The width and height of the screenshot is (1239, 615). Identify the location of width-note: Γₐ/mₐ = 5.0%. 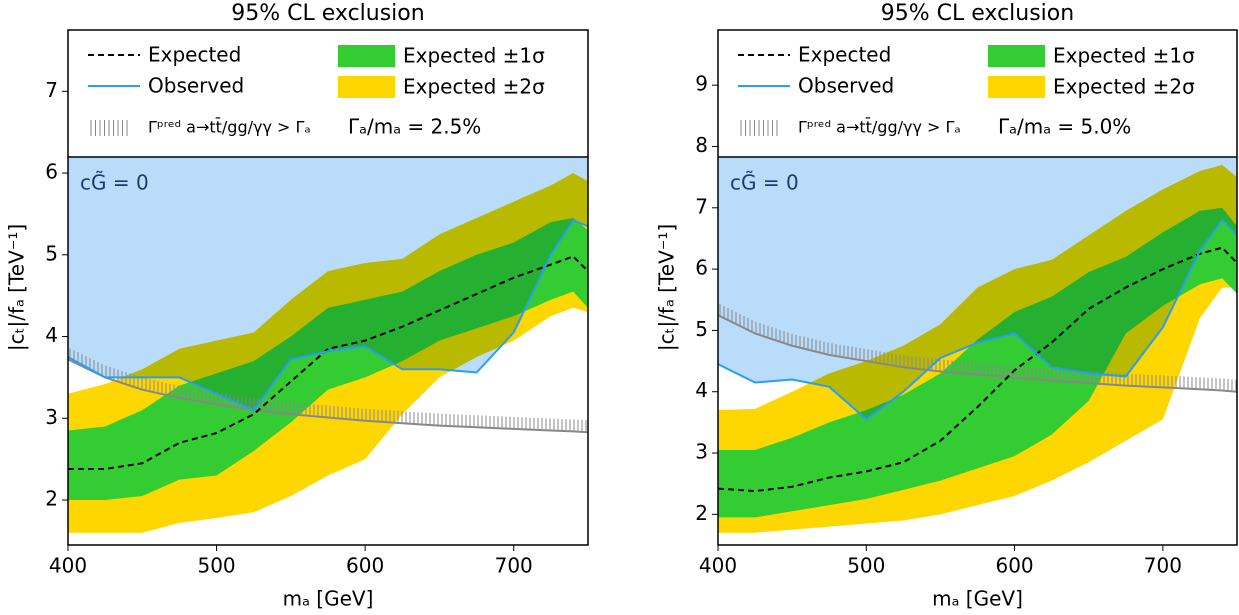
(1064, 127).